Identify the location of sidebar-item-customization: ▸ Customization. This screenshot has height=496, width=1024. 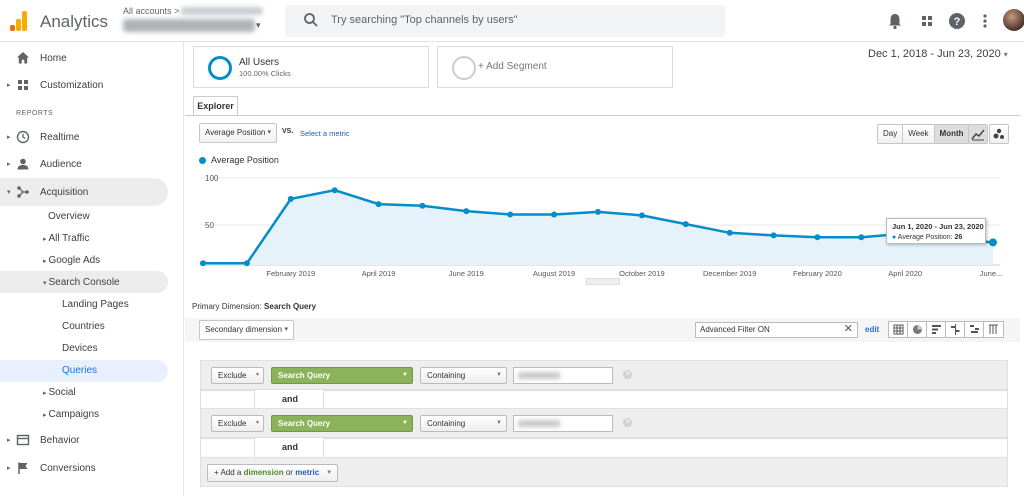
(92, 85).